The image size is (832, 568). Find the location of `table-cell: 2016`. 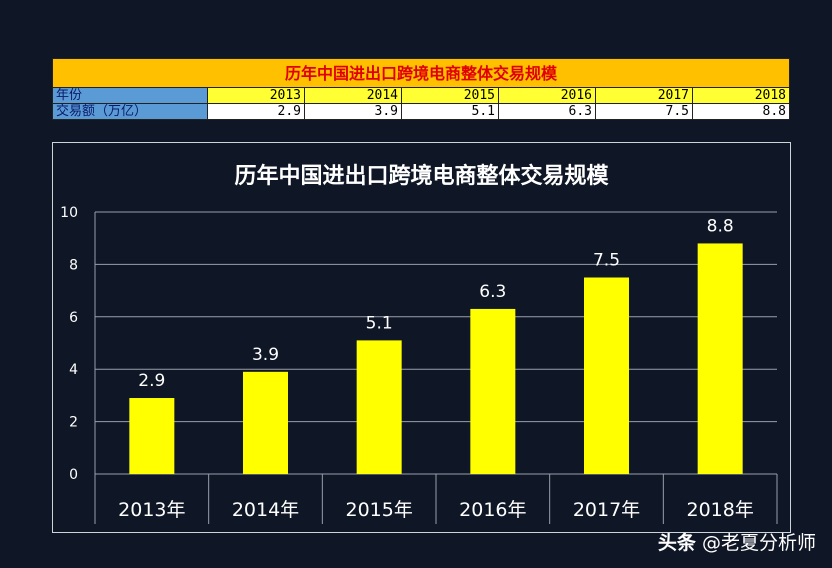

table-cell: 2016 is located at coordinates (547, 95).